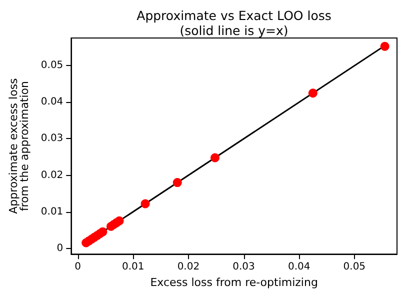 This screenshot has width=407, height=293. I want to click on x-axis-title: Excess loss from re-optimizing, so click(234, 282).